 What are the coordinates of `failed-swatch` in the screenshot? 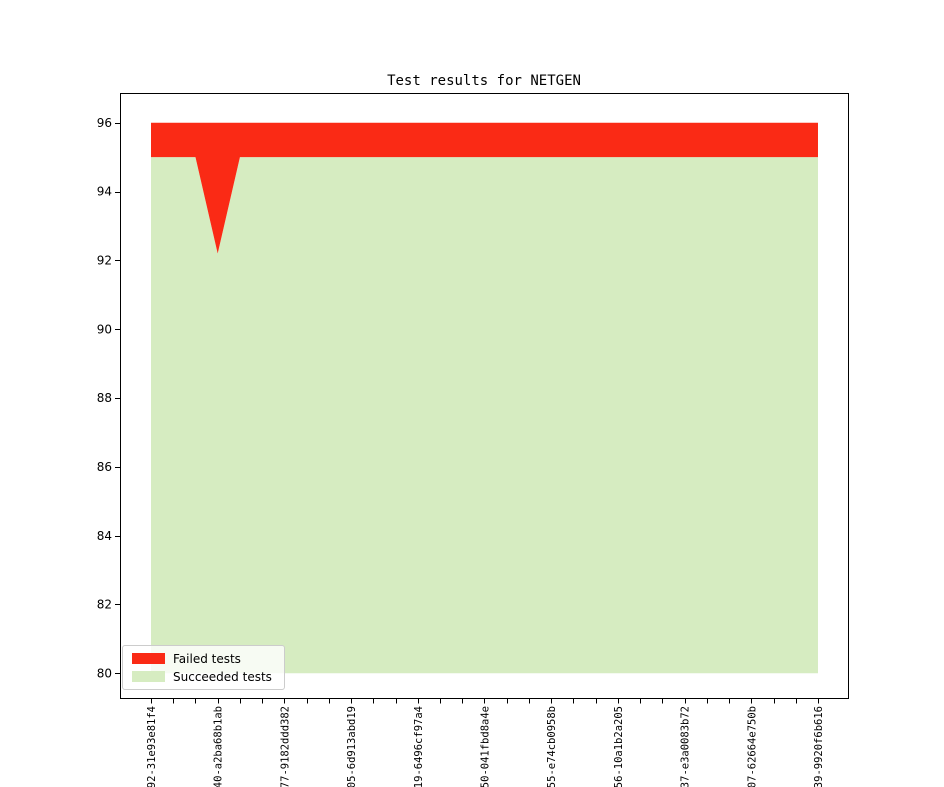 It's located at (148, 658).